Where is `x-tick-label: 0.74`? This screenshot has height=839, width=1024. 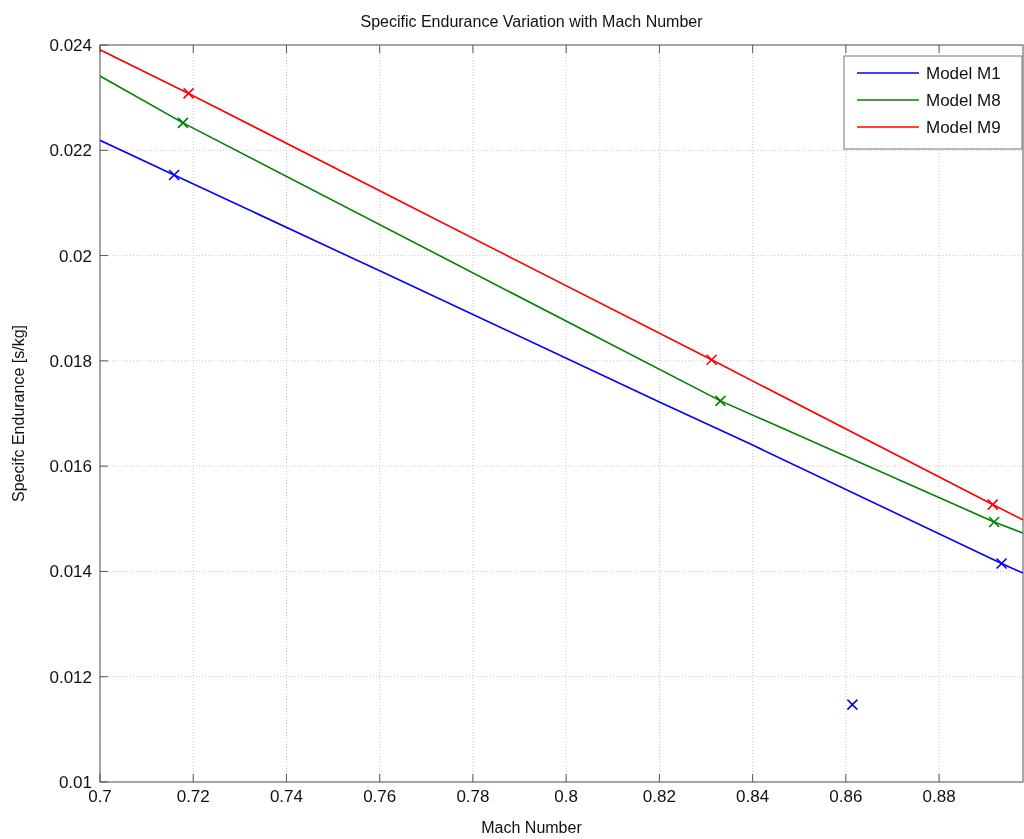 x-tick-label: 0.74 is located at coordinates (286, 796).